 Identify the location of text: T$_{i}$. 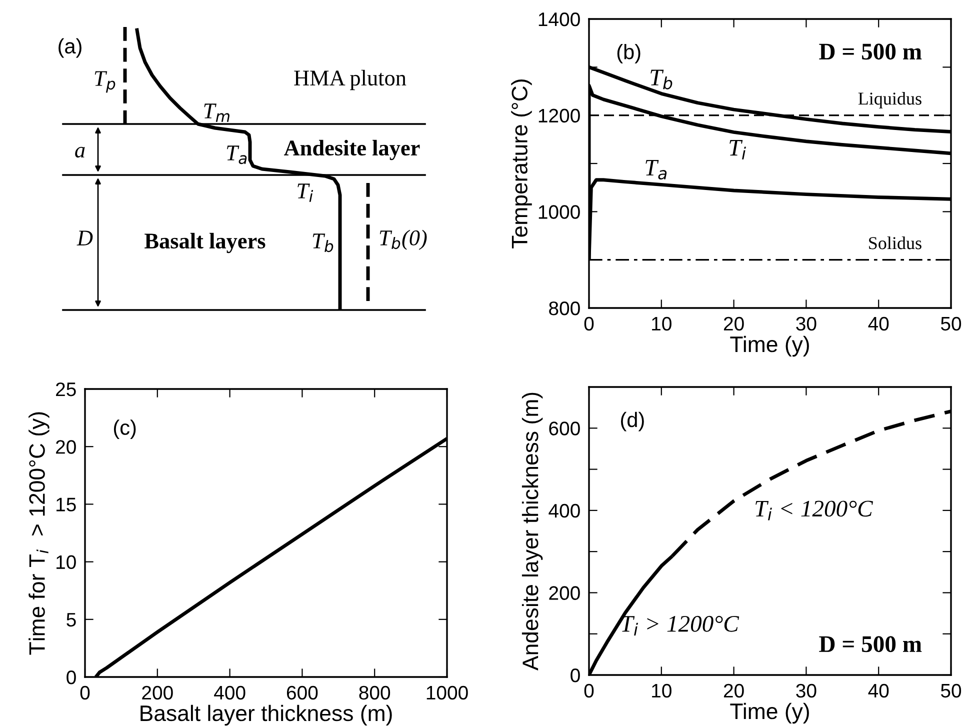
(306, 193).